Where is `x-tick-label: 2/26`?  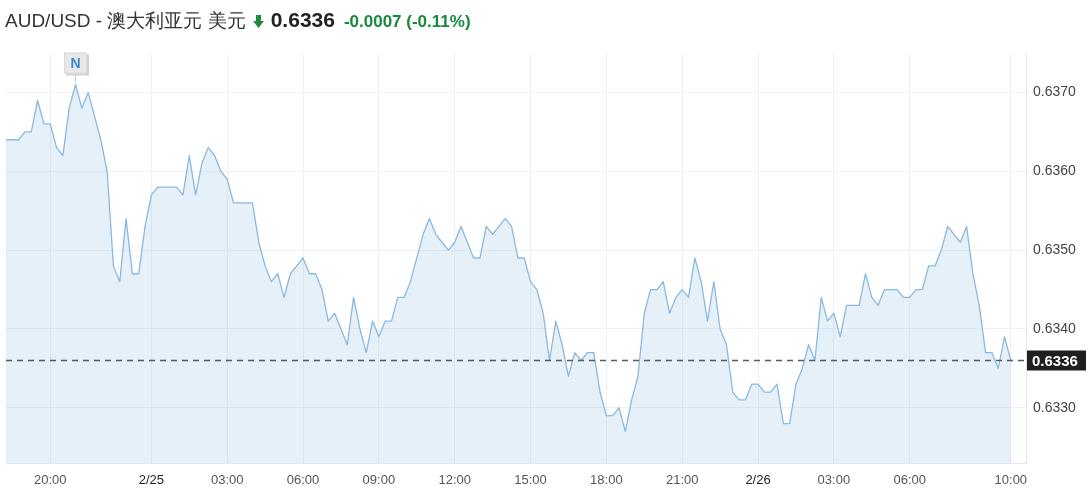
x-tick-label: 2/26 is located at coordinates (758, 480).